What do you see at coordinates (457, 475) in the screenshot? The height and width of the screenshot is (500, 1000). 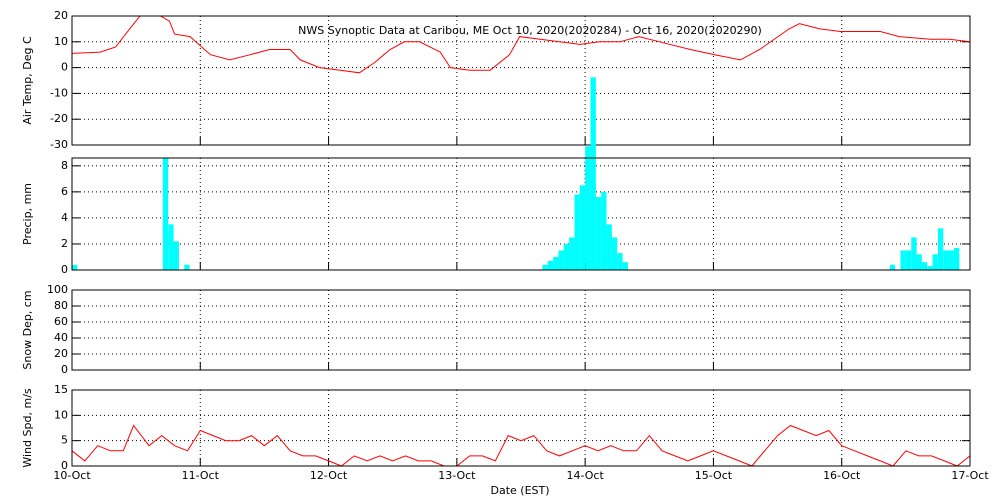 I see `x-tick-label: 13-Oct` at bounding box center [457, 475].